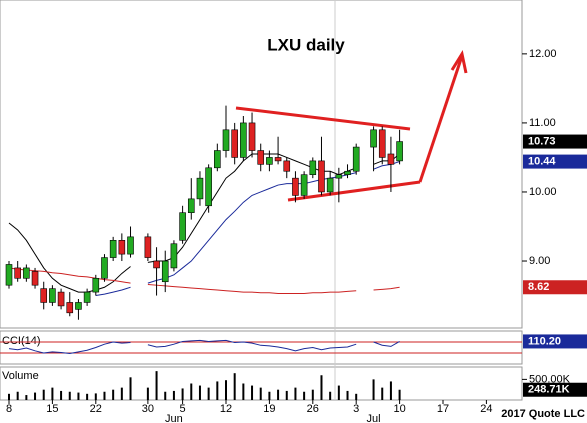 Image resolution: width=587 pixels, height=423 pixels. I want to click on lower-trendline, so click(354, 191).